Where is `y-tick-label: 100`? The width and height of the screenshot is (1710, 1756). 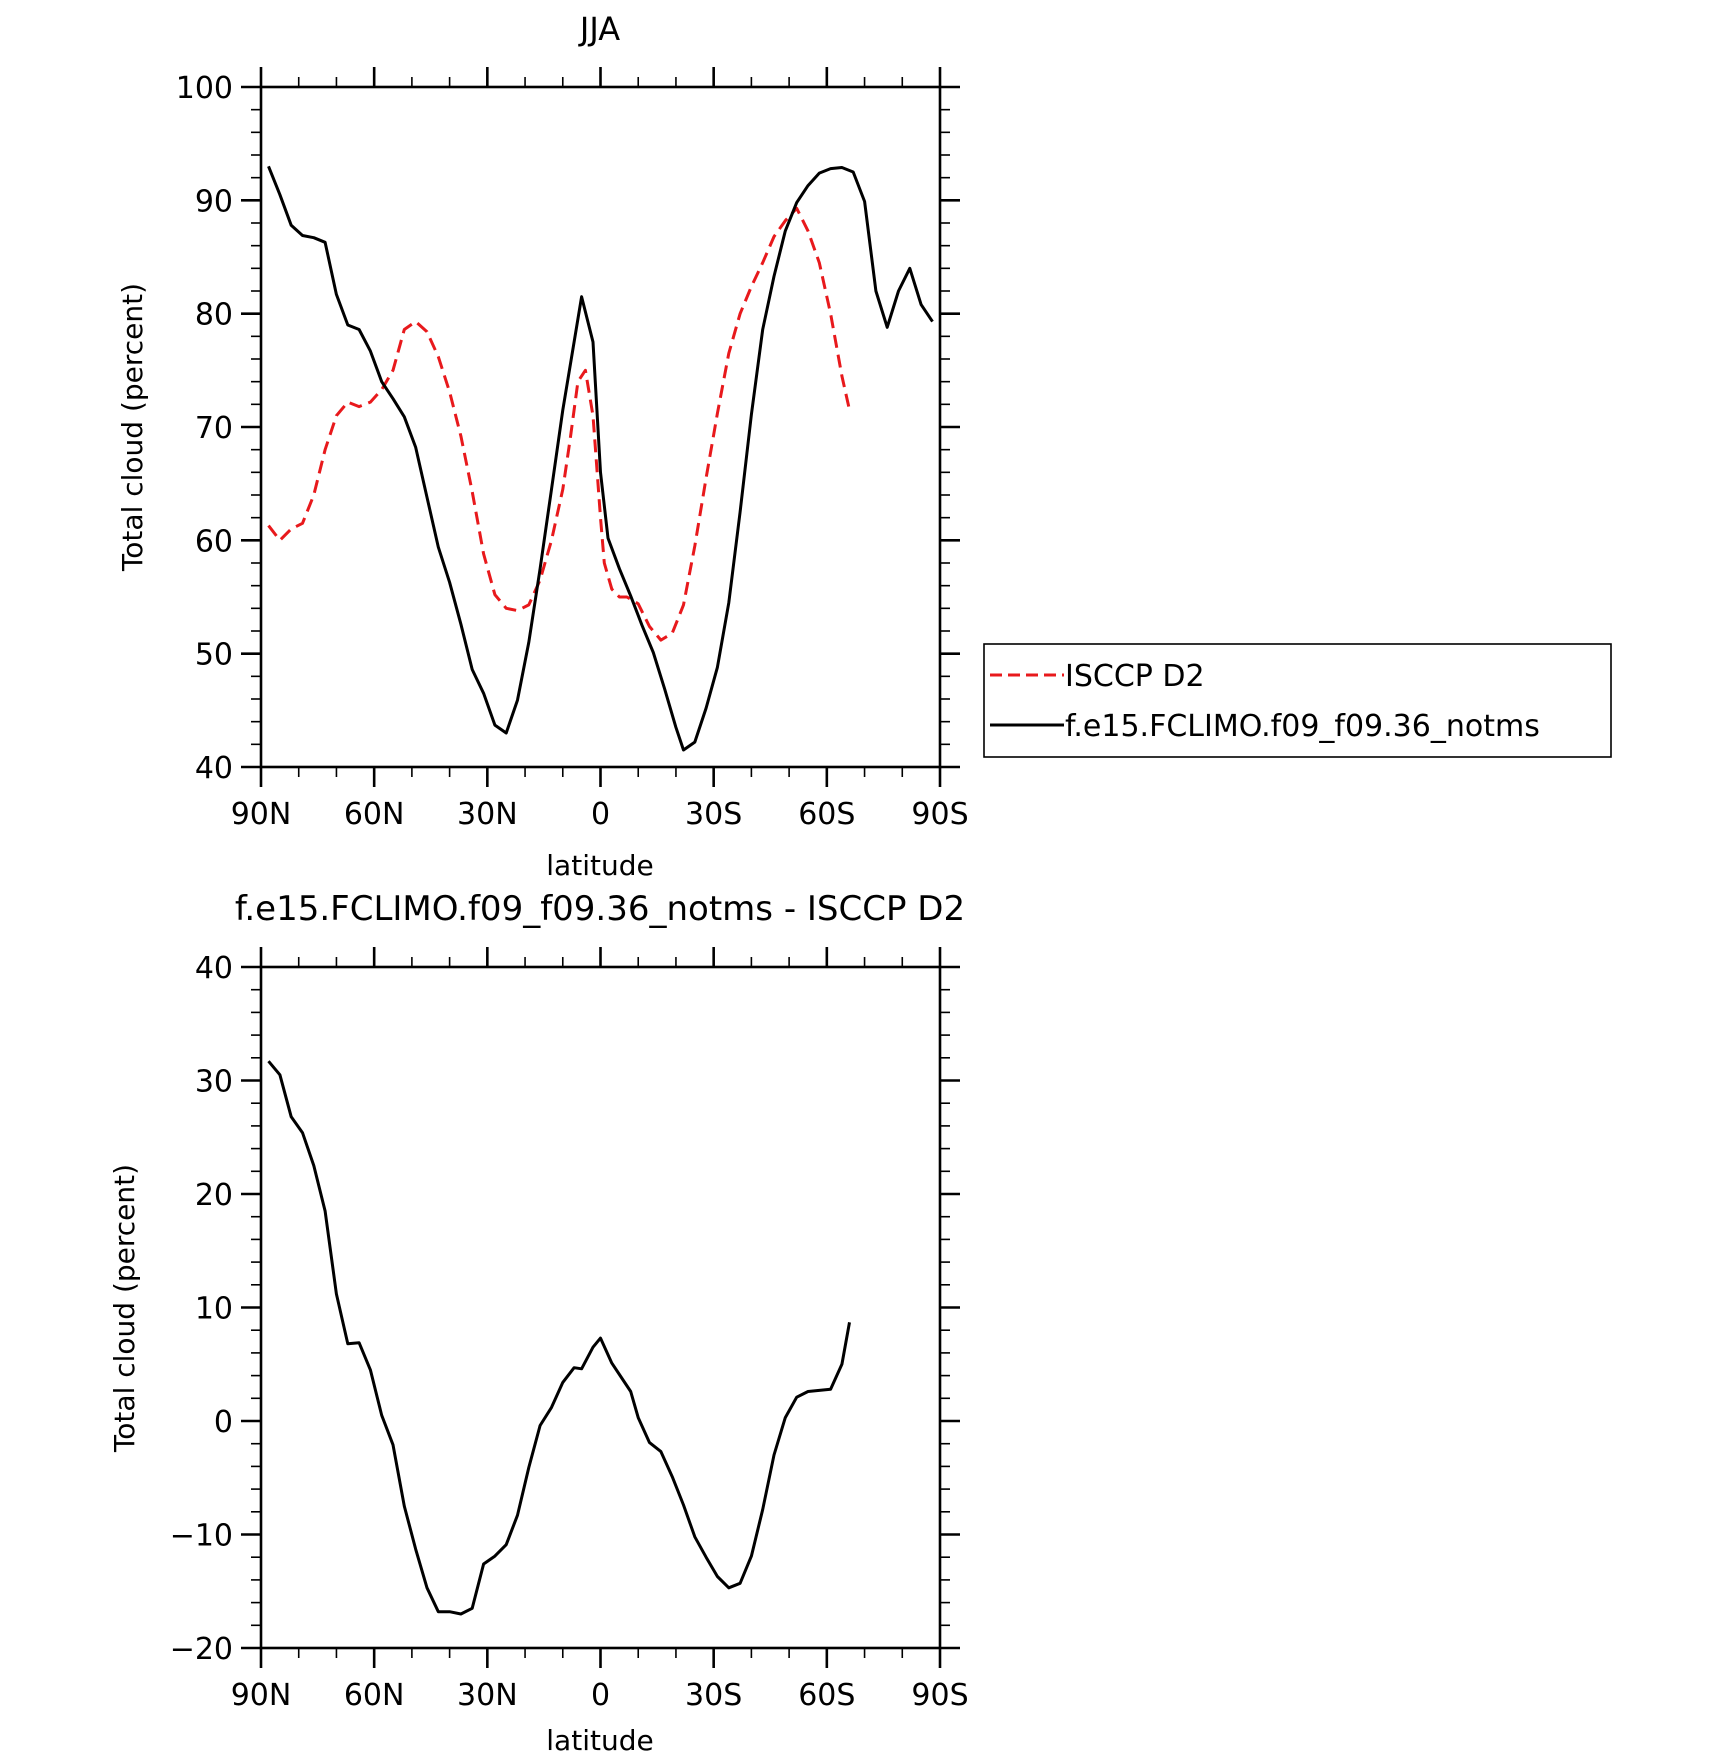 y-tick-label: 100 is located at coordinates (204, 88).